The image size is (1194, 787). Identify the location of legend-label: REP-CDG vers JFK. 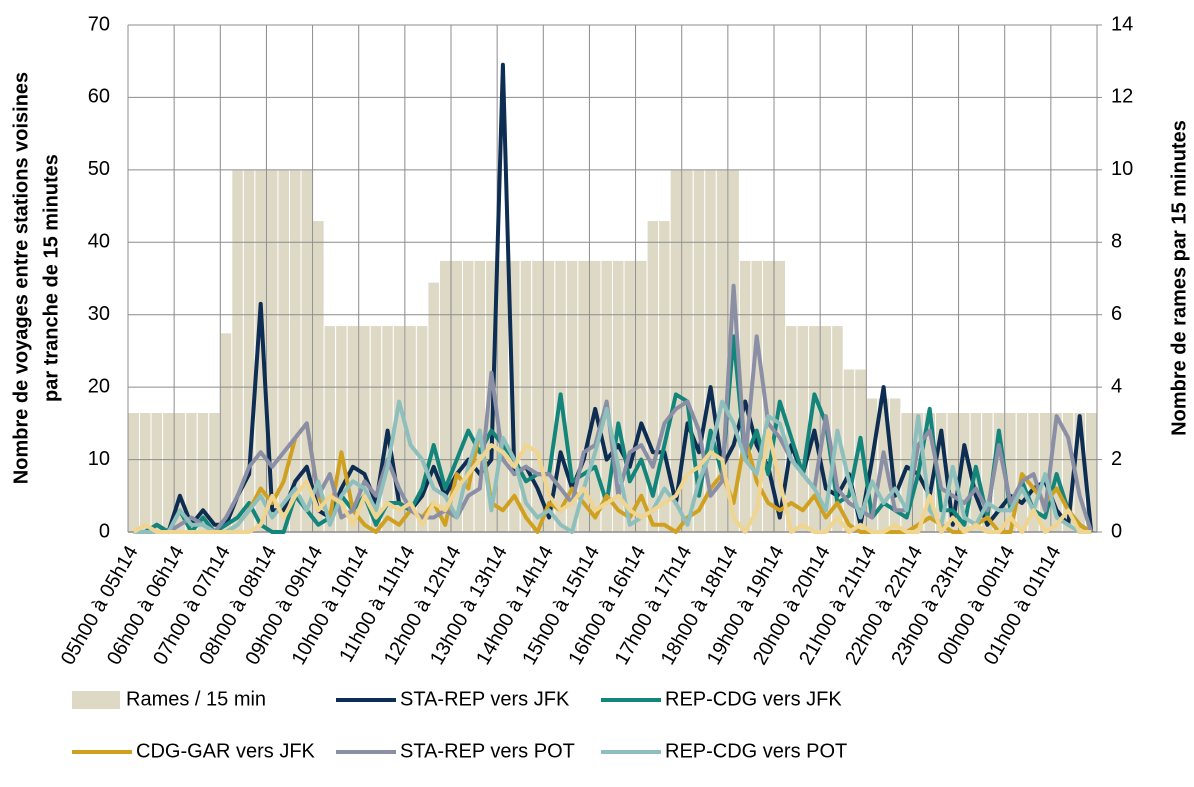
(753, 699).